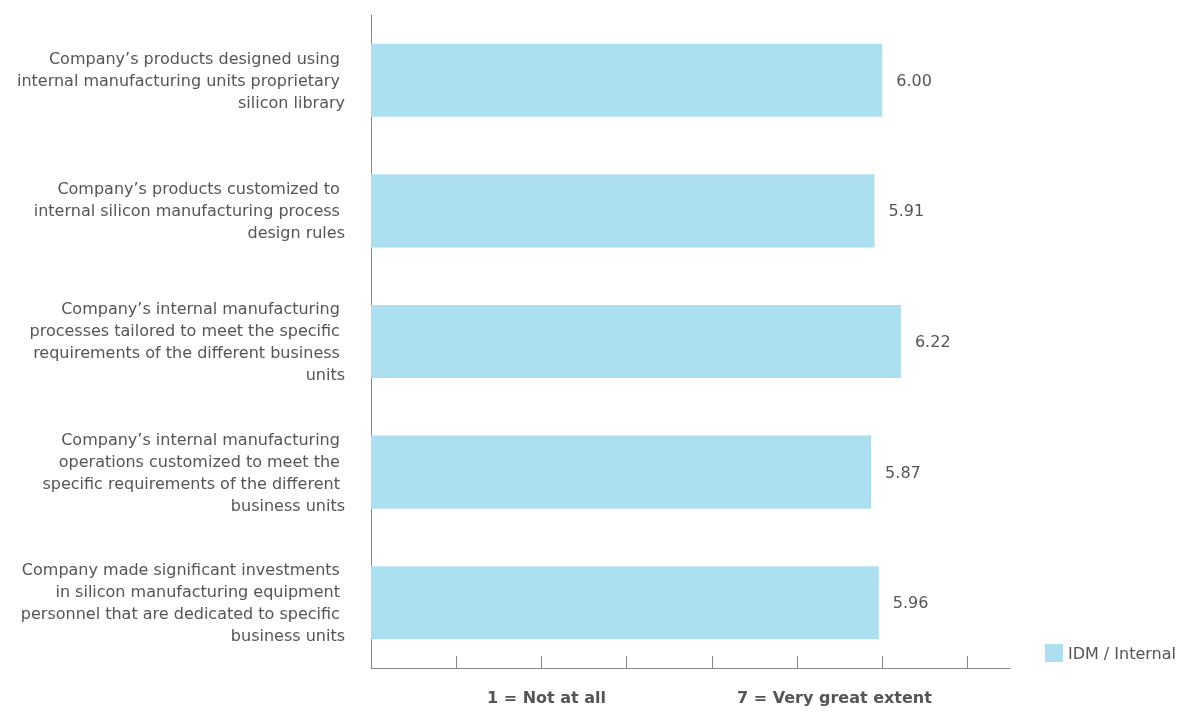  What do you see at coordinates (910, 603) in the screenshot?
I see `data-label: 5.96` at bounding box center [910, 603].